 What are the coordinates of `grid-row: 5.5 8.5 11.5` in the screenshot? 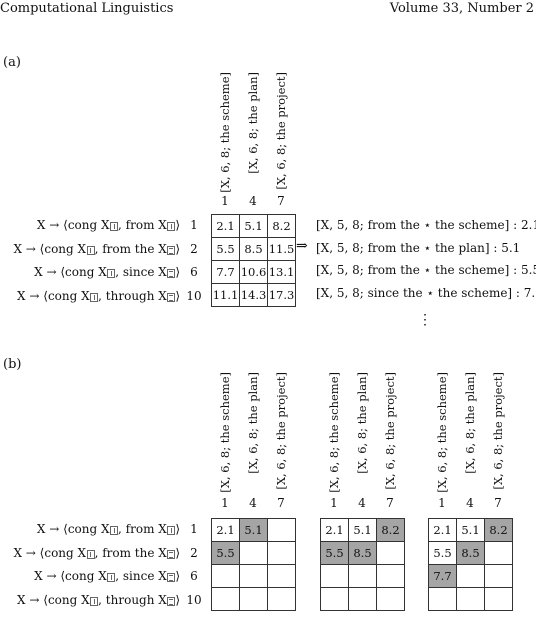 It's located at (253, 249).